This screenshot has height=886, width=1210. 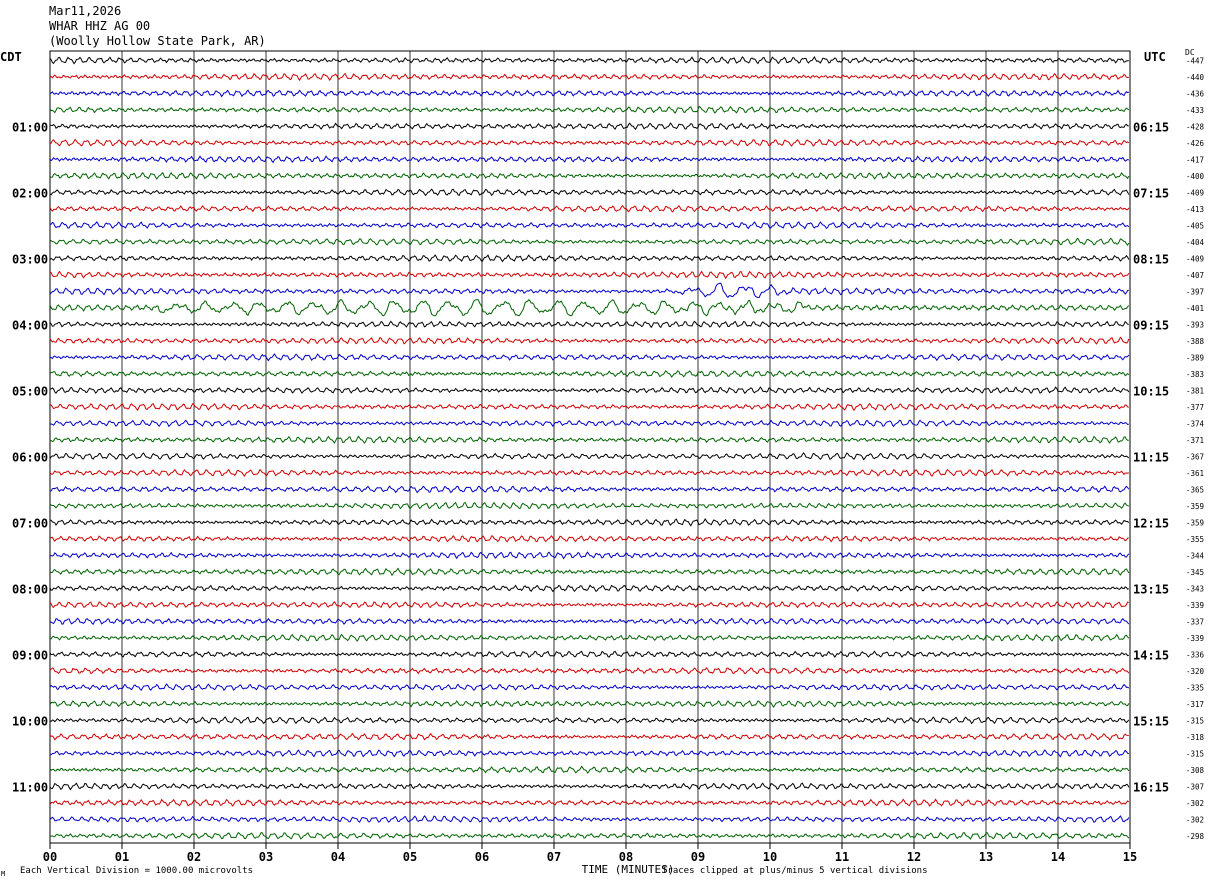 What do you see at coordinates (1195, 836) in the screenshot?
I see `dc-offset-label: -298` at bounding box center [1195, 836].